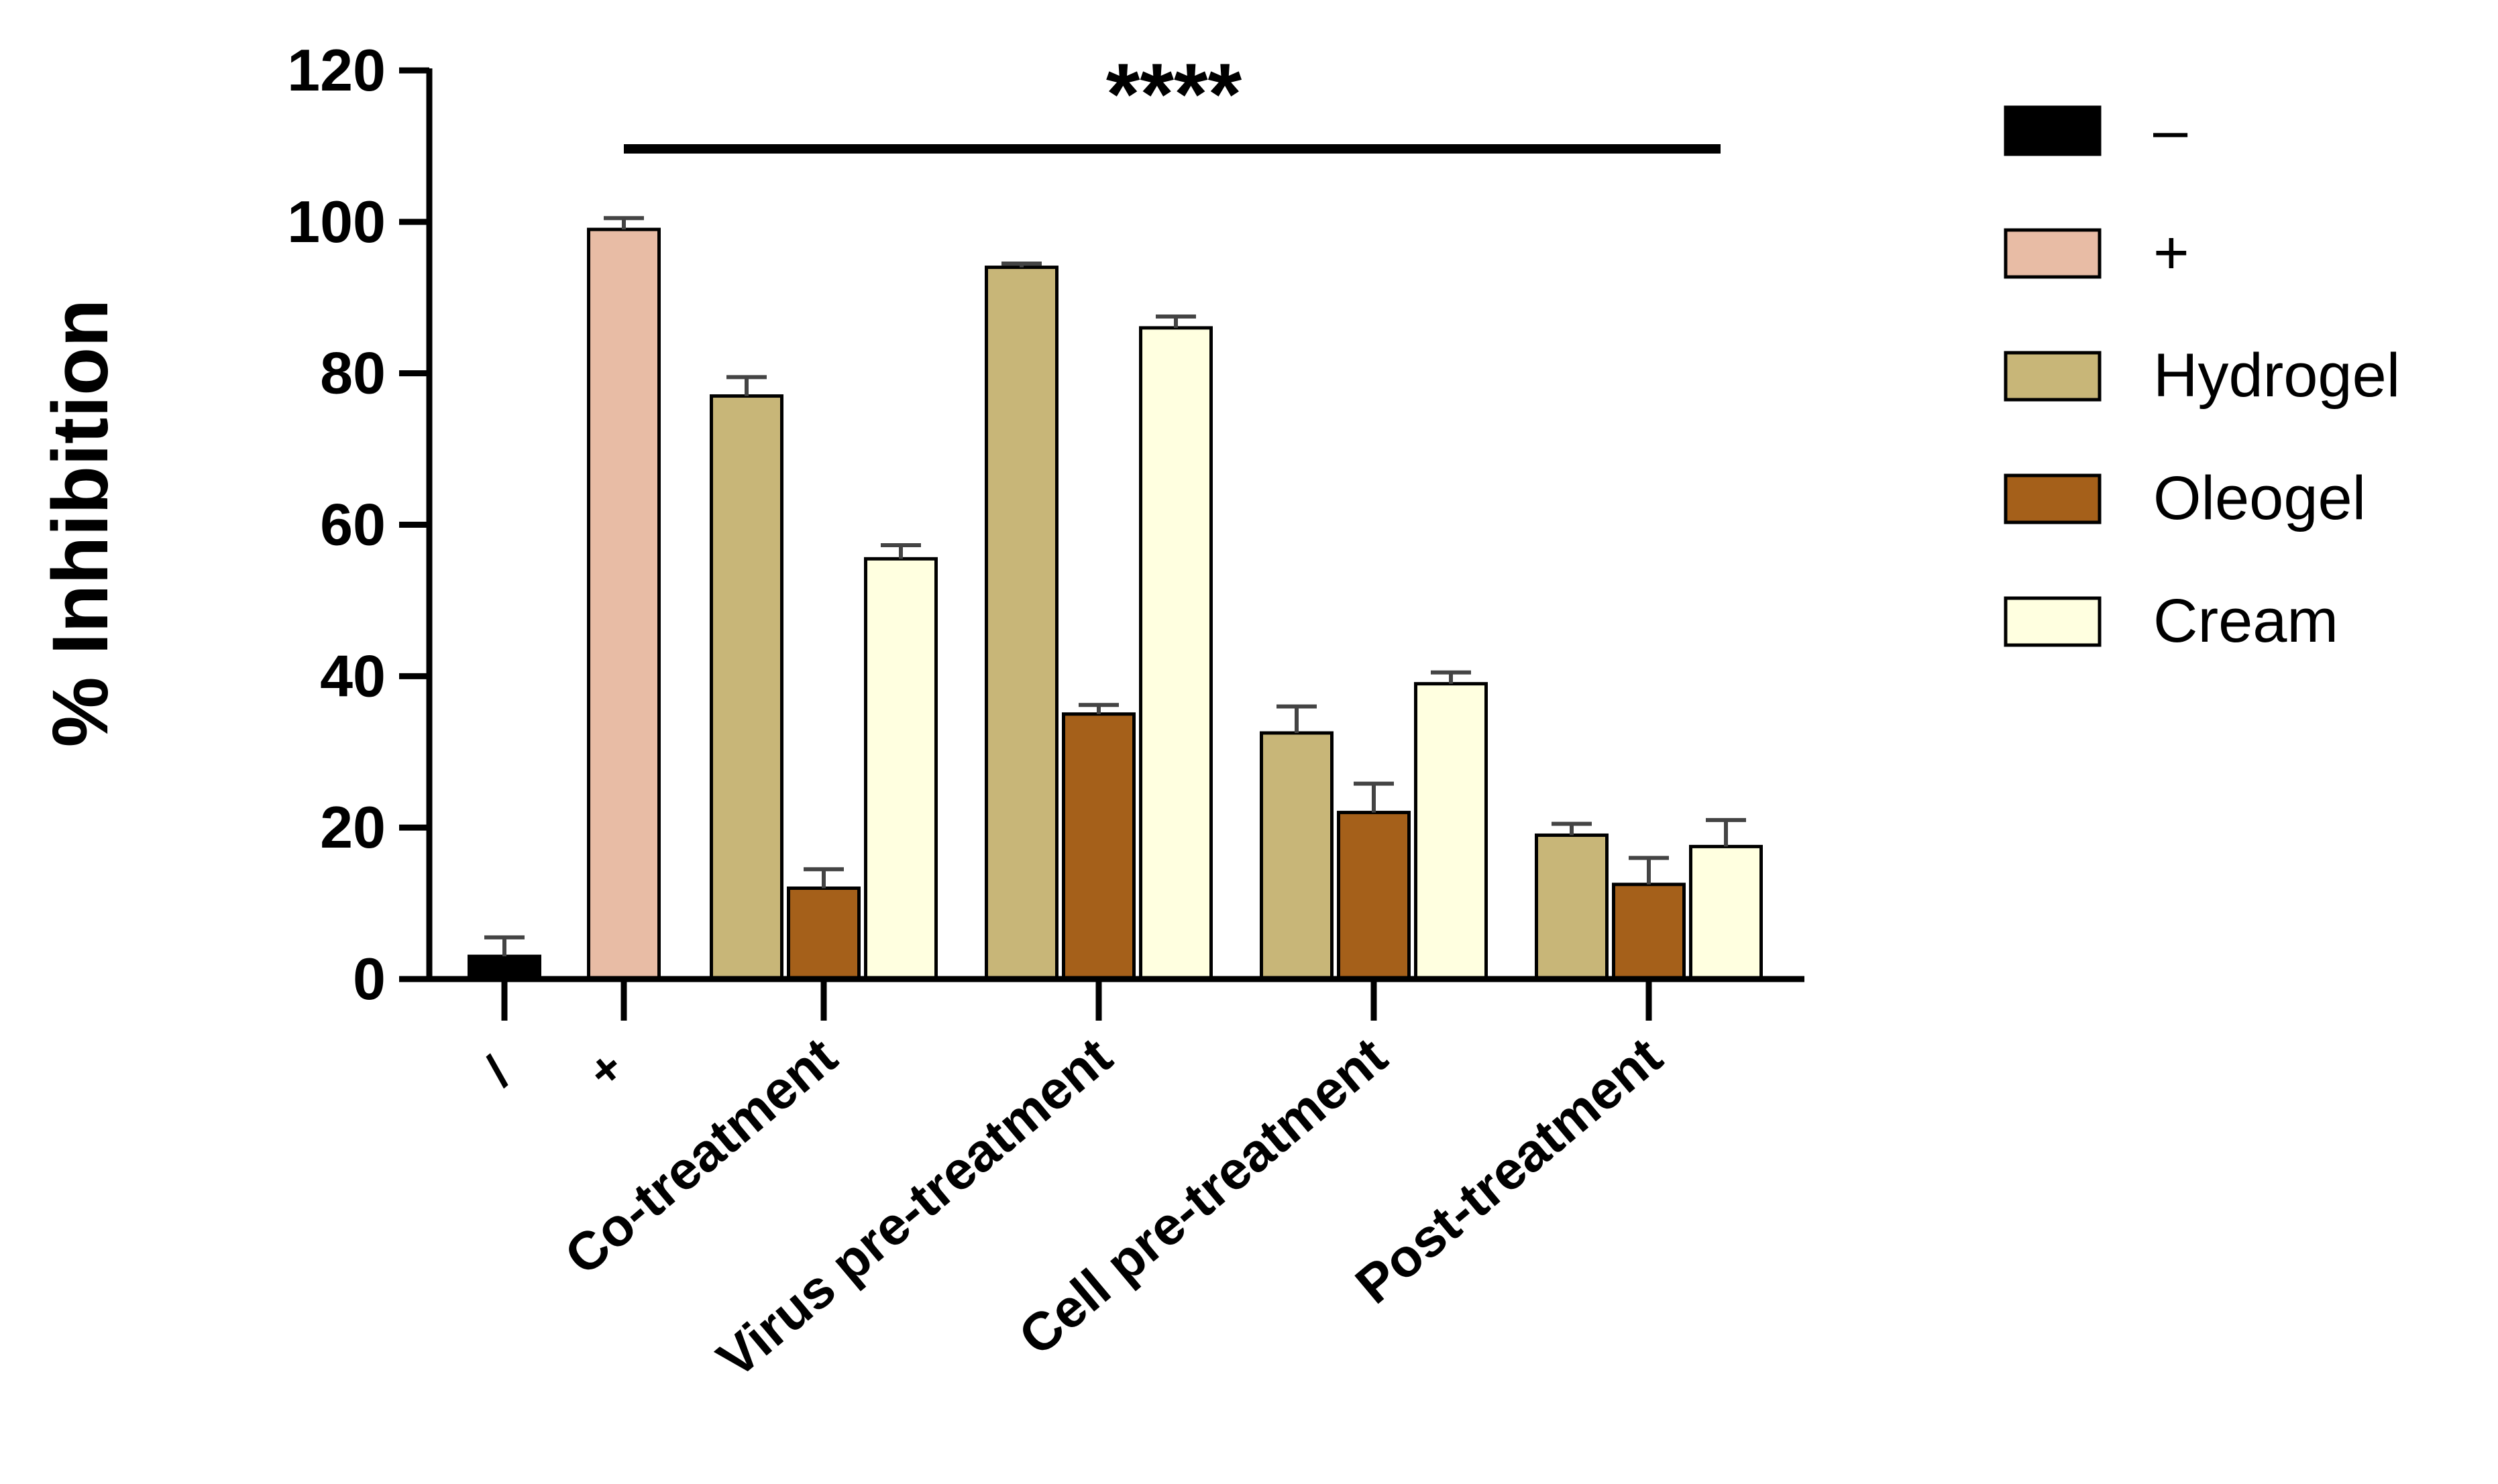 This screenshot has width=2498, height=1484. Describe the element at coordinates (1572, 907) in the screenshot. I see `bar-hydrogel-post-treatment` at that location.